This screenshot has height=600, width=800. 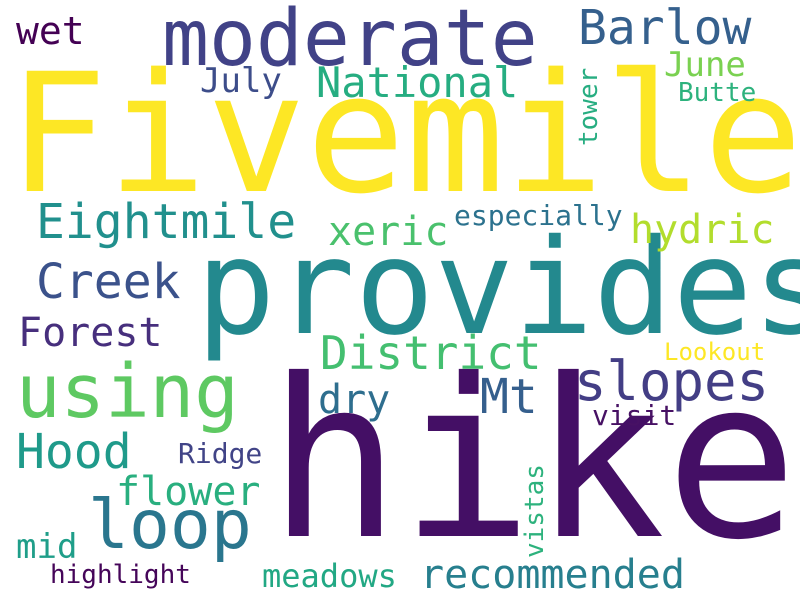 I want to click on word-dry: dry, so click(x=354, y=400).